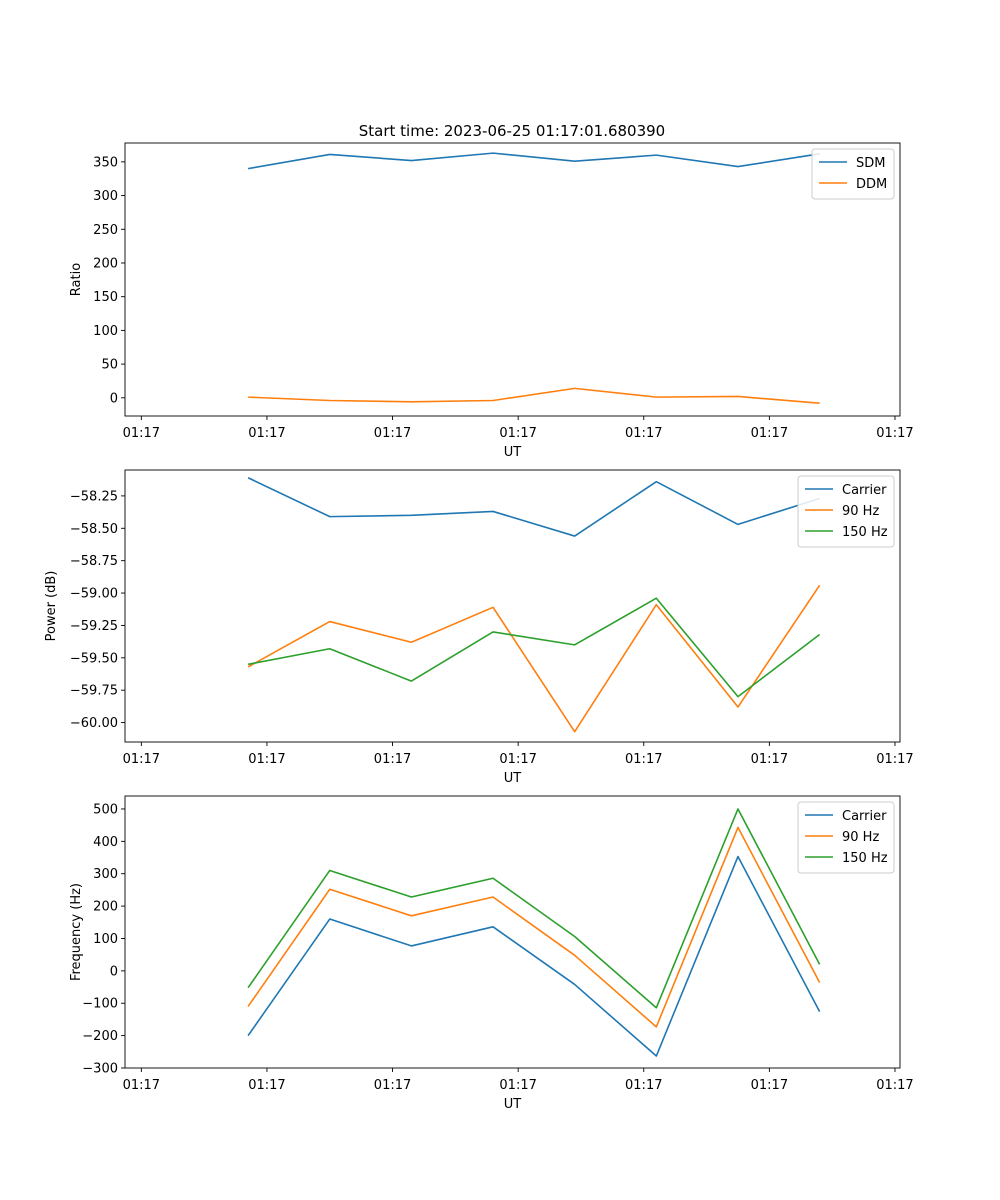 The width and height of the screenshot is (1000, 1200). Describe the element at coordinates (100, 1036) in the screenshot. I see `y-tick-label: −200` at that location.